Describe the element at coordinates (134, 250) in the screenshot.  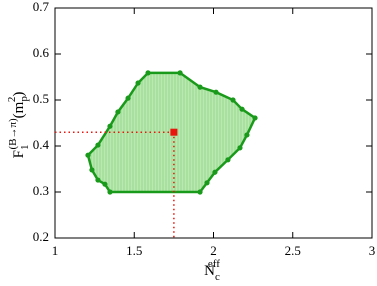
I see `x-tick-label: 1.5` at that location.